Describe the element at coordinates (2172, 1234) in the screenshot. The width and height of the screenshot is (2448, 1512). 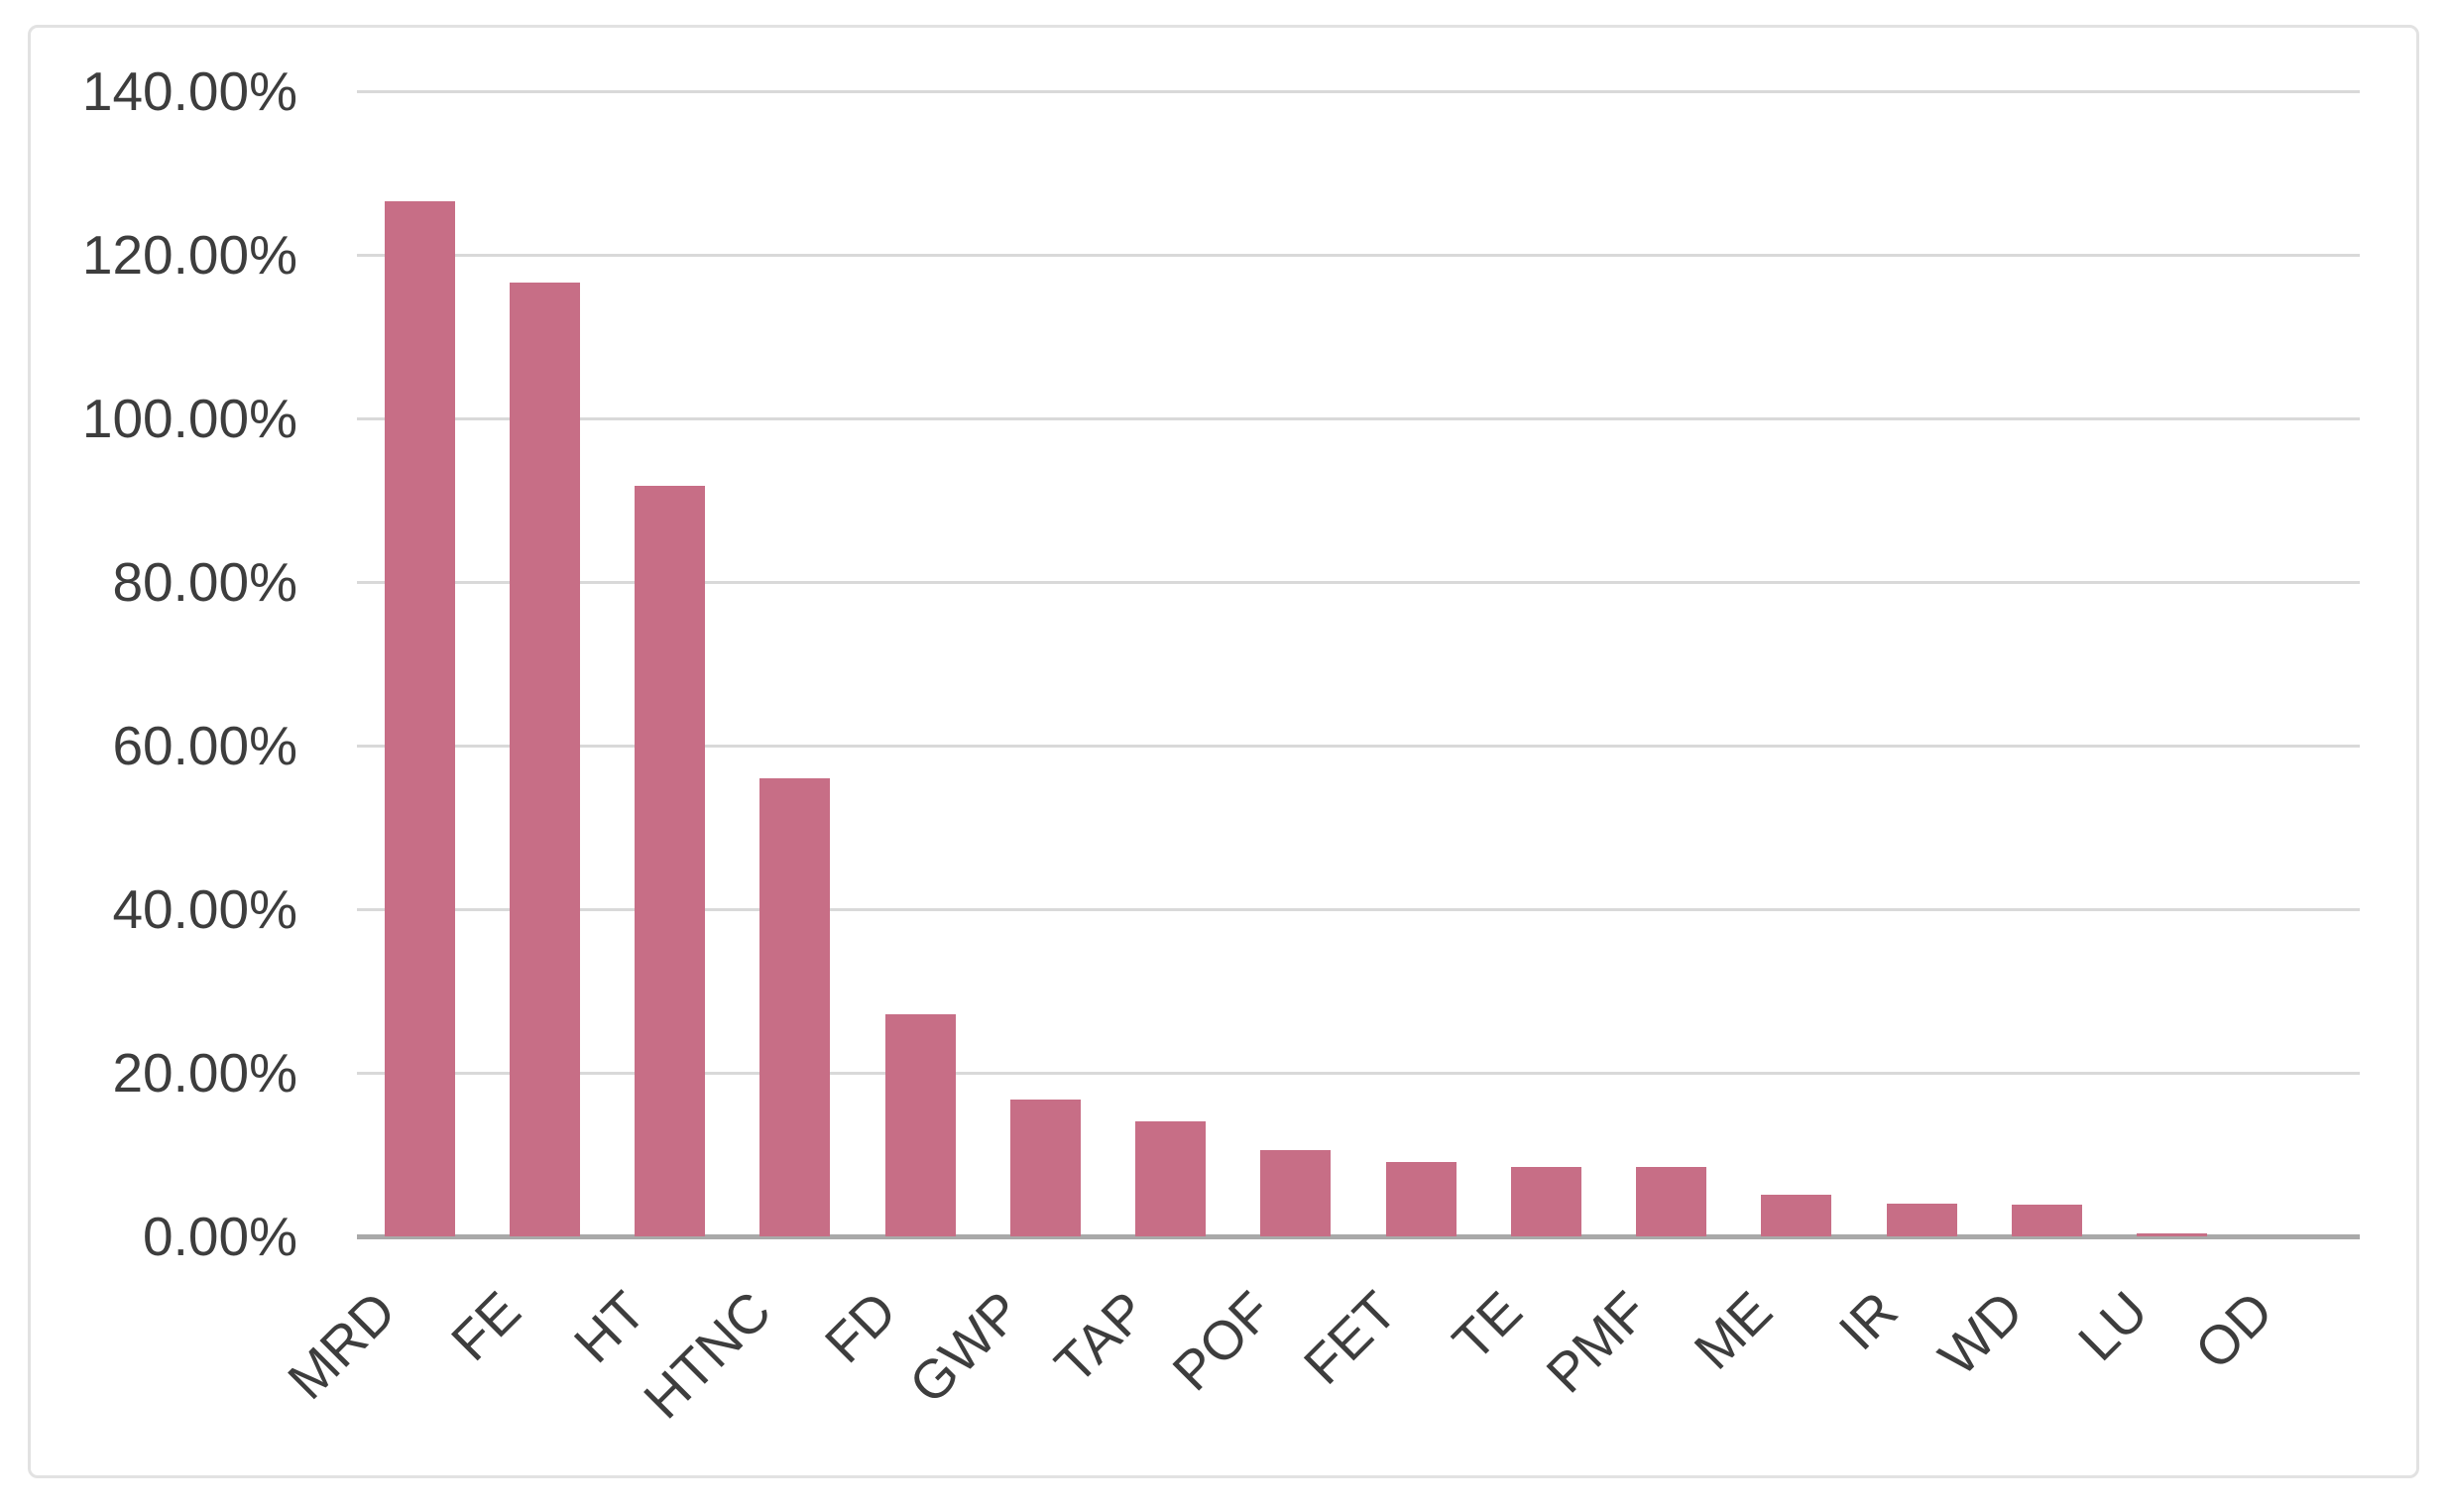
I see `bar-lu` at that location.